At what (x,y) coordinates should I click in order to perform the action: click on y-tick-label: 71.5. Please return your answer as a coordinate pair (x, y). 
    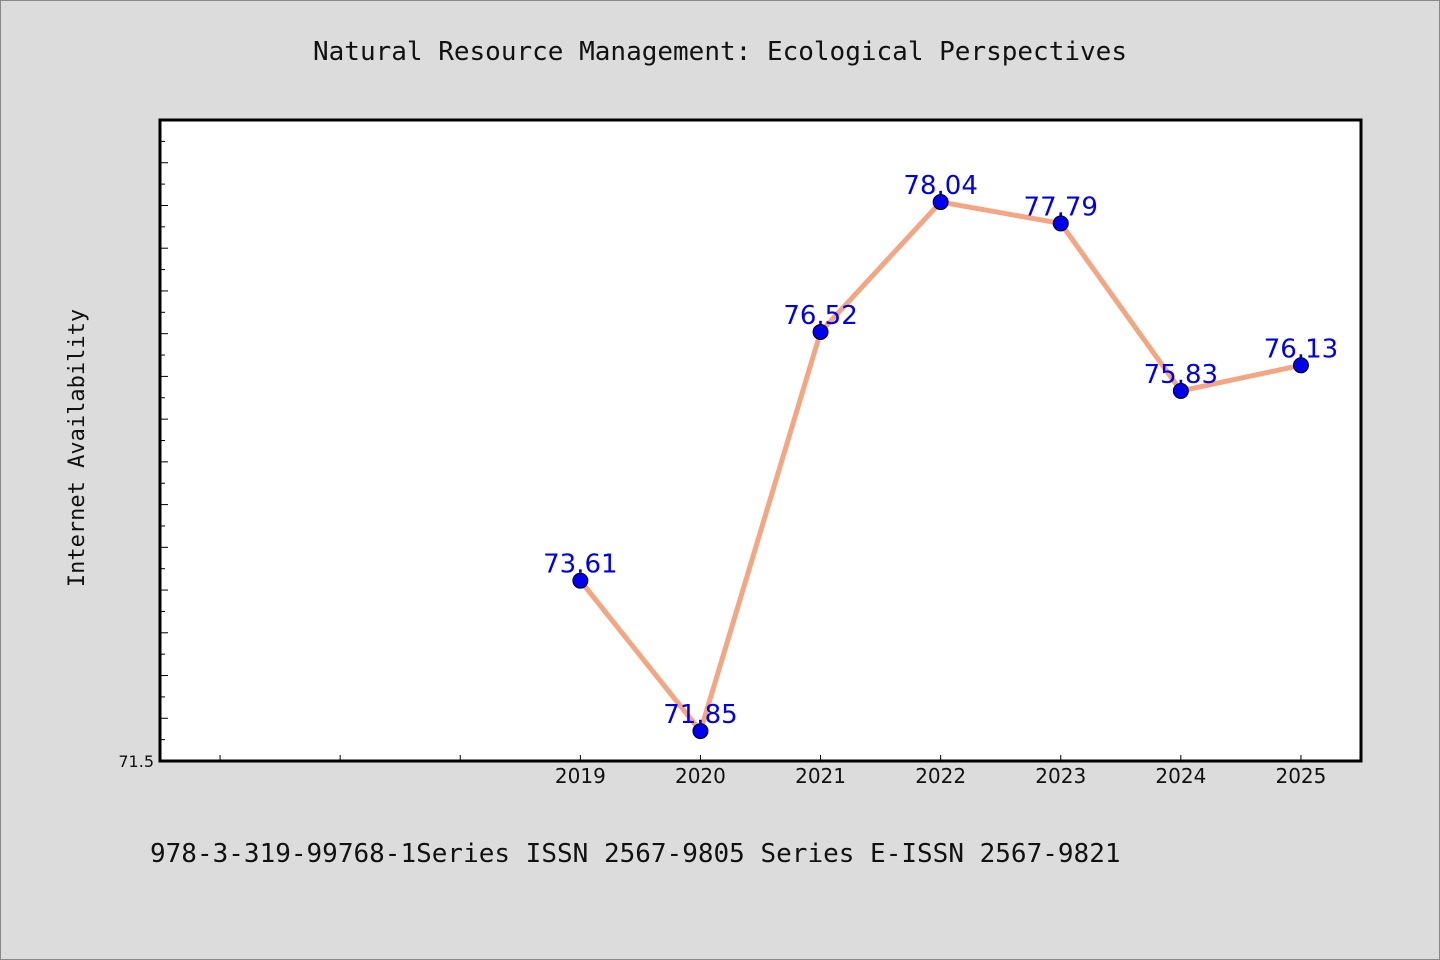
    Looking at the image, I should click on (136, 761).